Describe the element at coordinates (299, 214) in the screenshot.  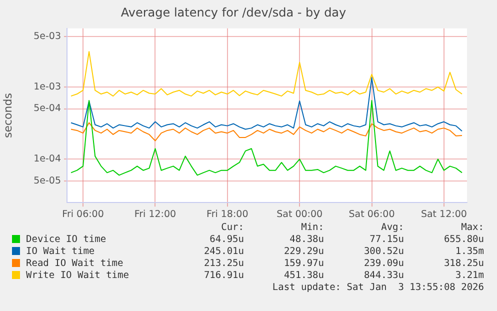
I see `x-tick-label: Sat 00:00` at that location.